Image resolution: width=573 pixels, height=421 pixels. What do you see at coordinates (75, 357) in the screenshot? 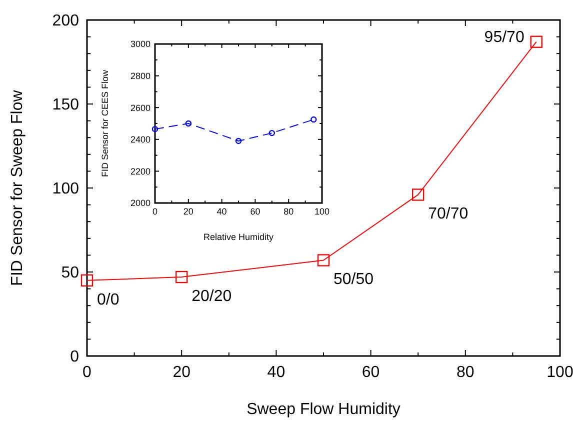
I see `y-tick-label: 0` at bounding box center [75, 357].